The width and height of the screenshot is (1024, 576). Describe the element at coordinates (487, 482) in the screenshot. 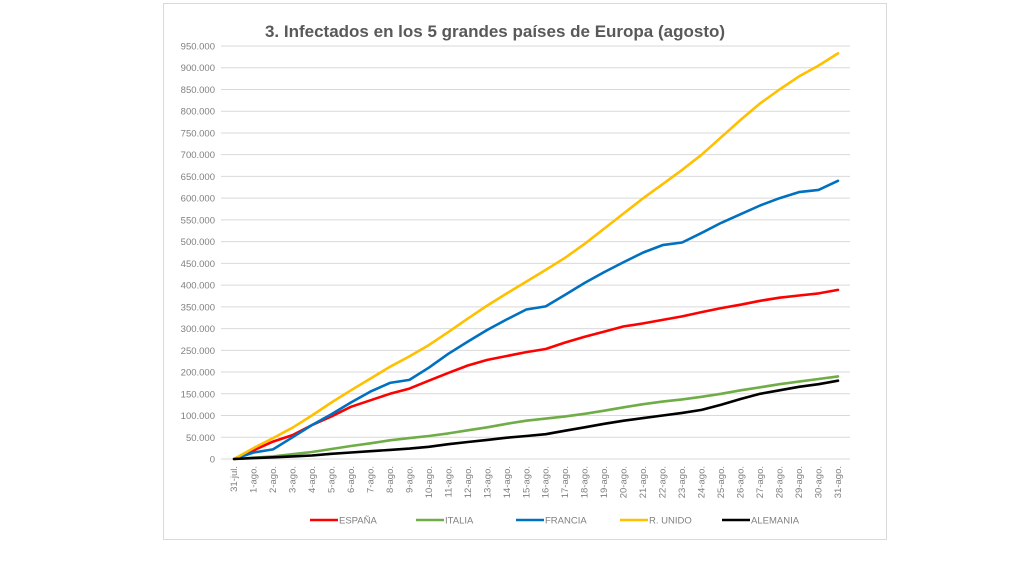

I see `x-tick-label: 13-ago.` at that location.